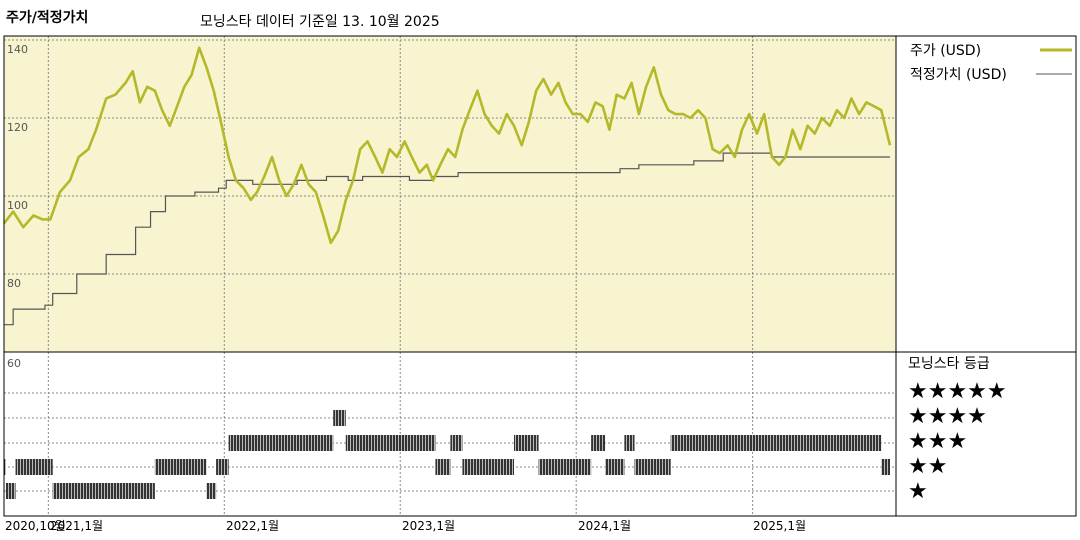 This screenshot has width=1080, height=540. What do you see at coordinates (918, 491) in the screenshot?
I see `rating-legend-1-star: ★` at bounding box center [918, 491].